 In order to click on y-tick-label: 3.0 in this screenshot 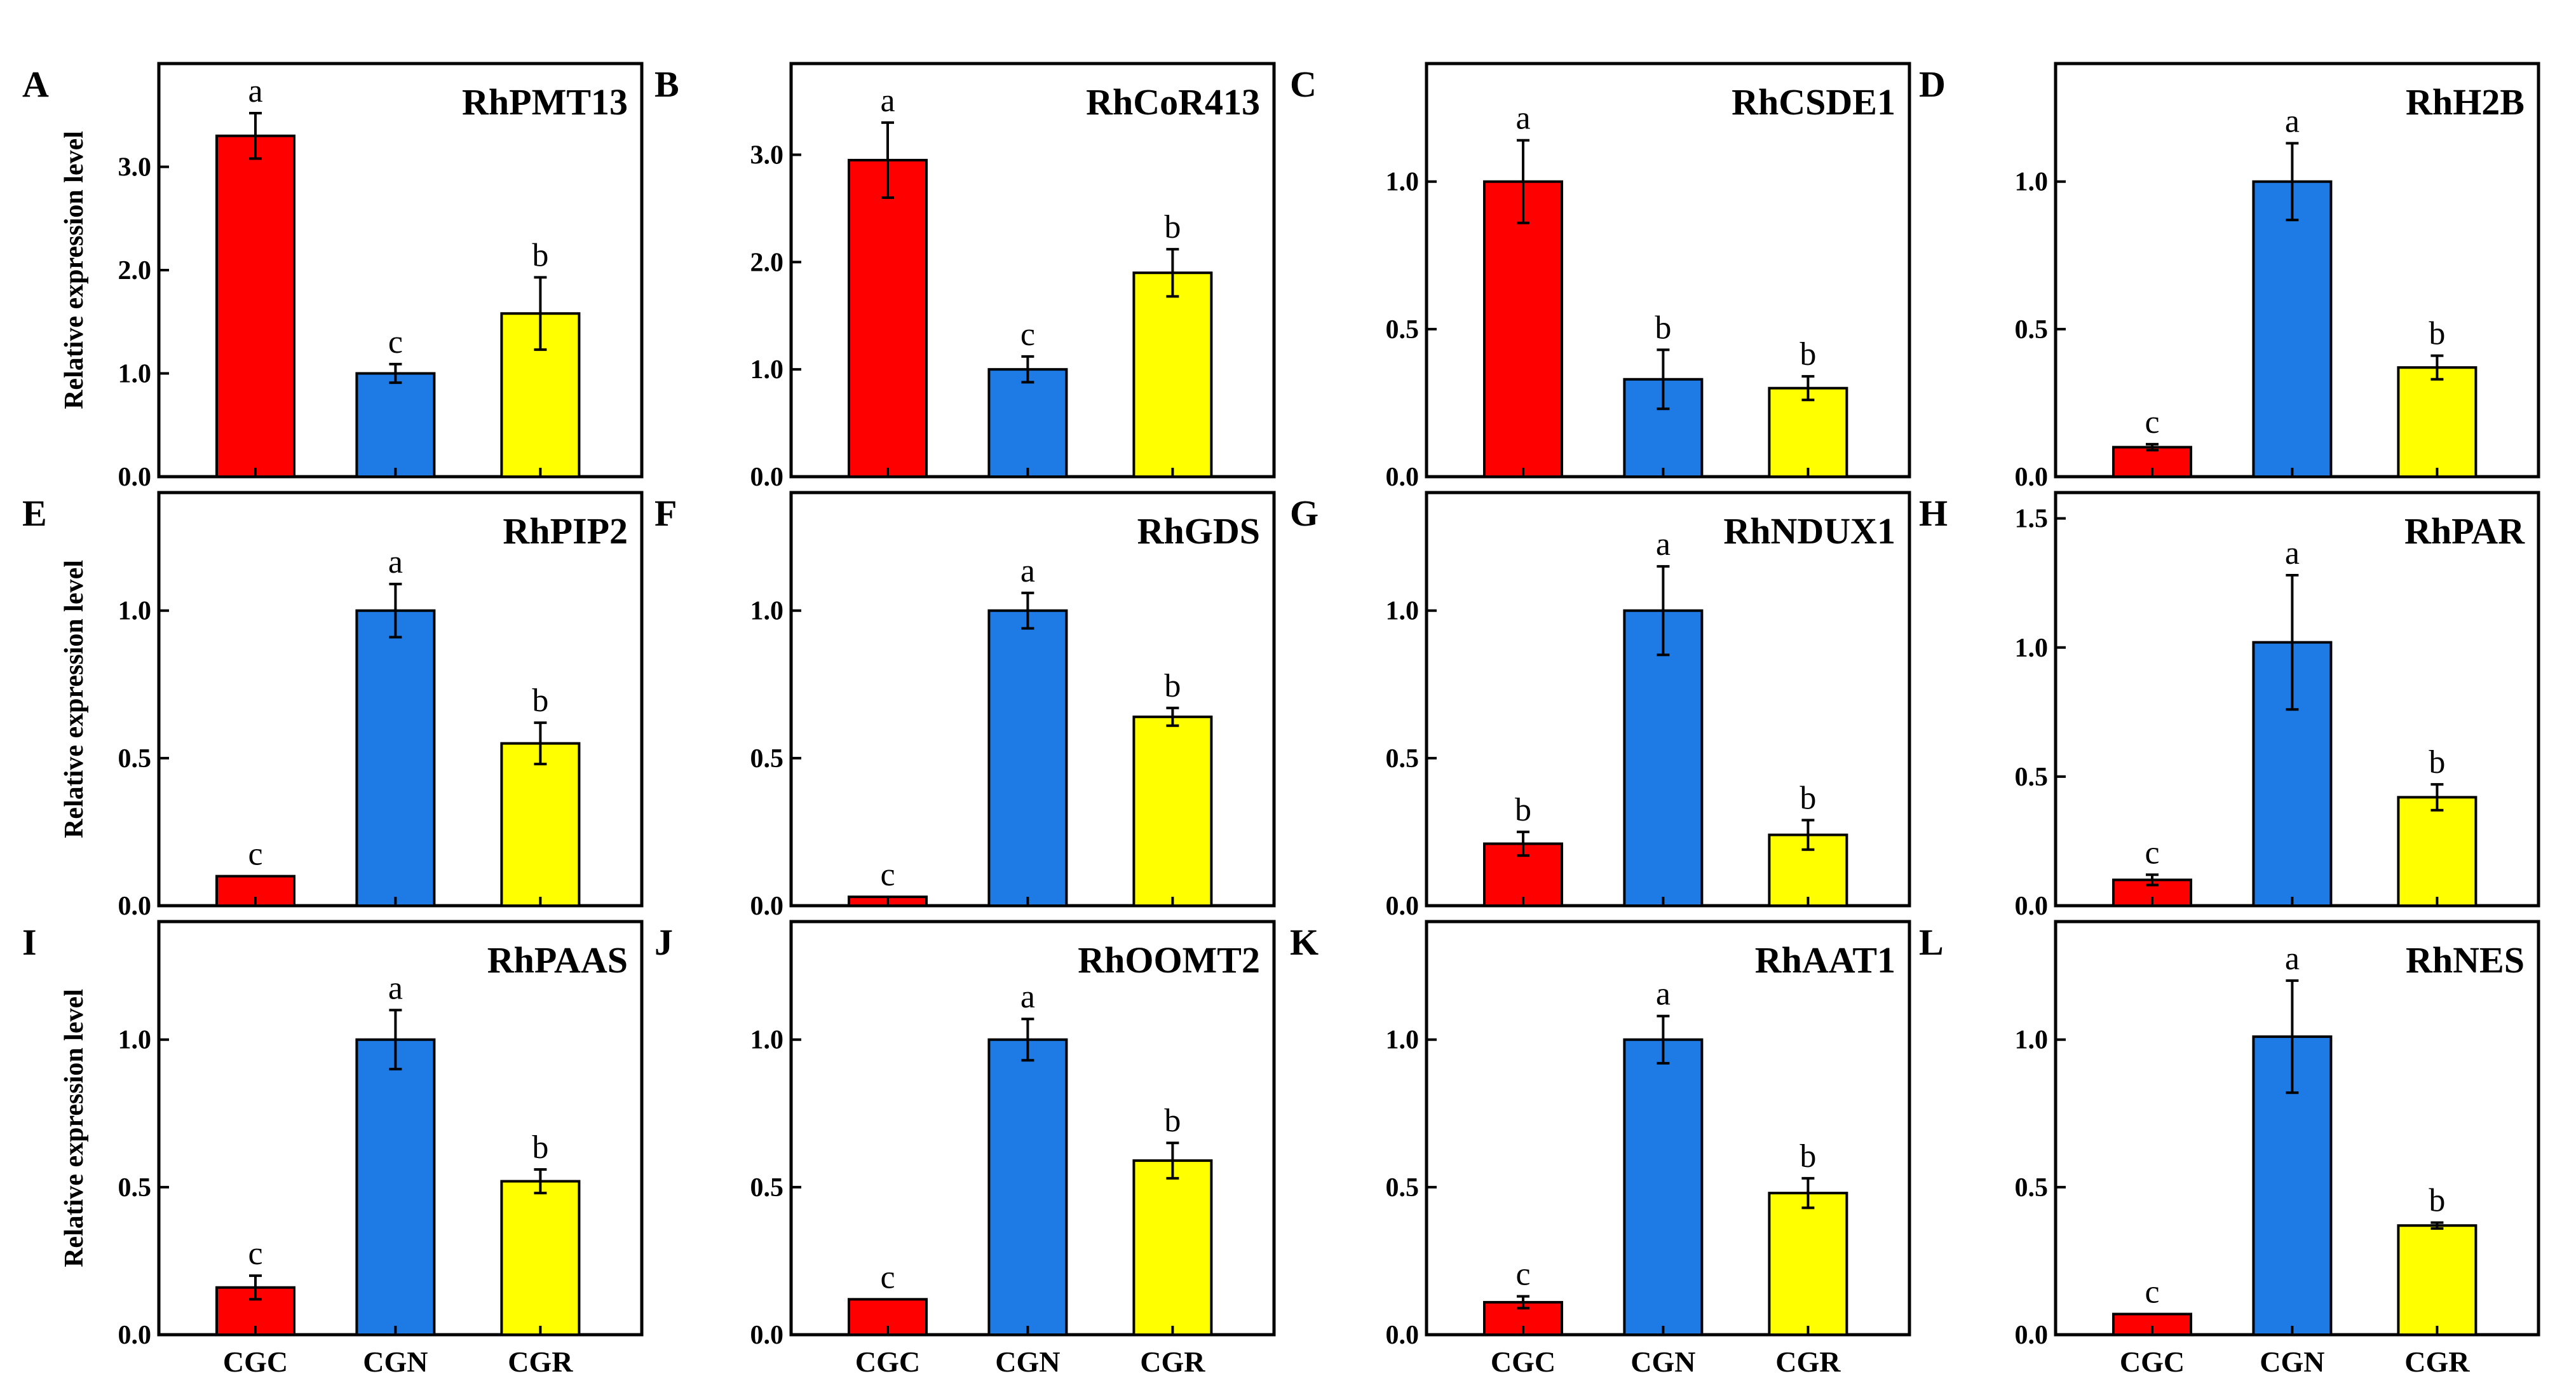, I will do `click(135, 167)`.